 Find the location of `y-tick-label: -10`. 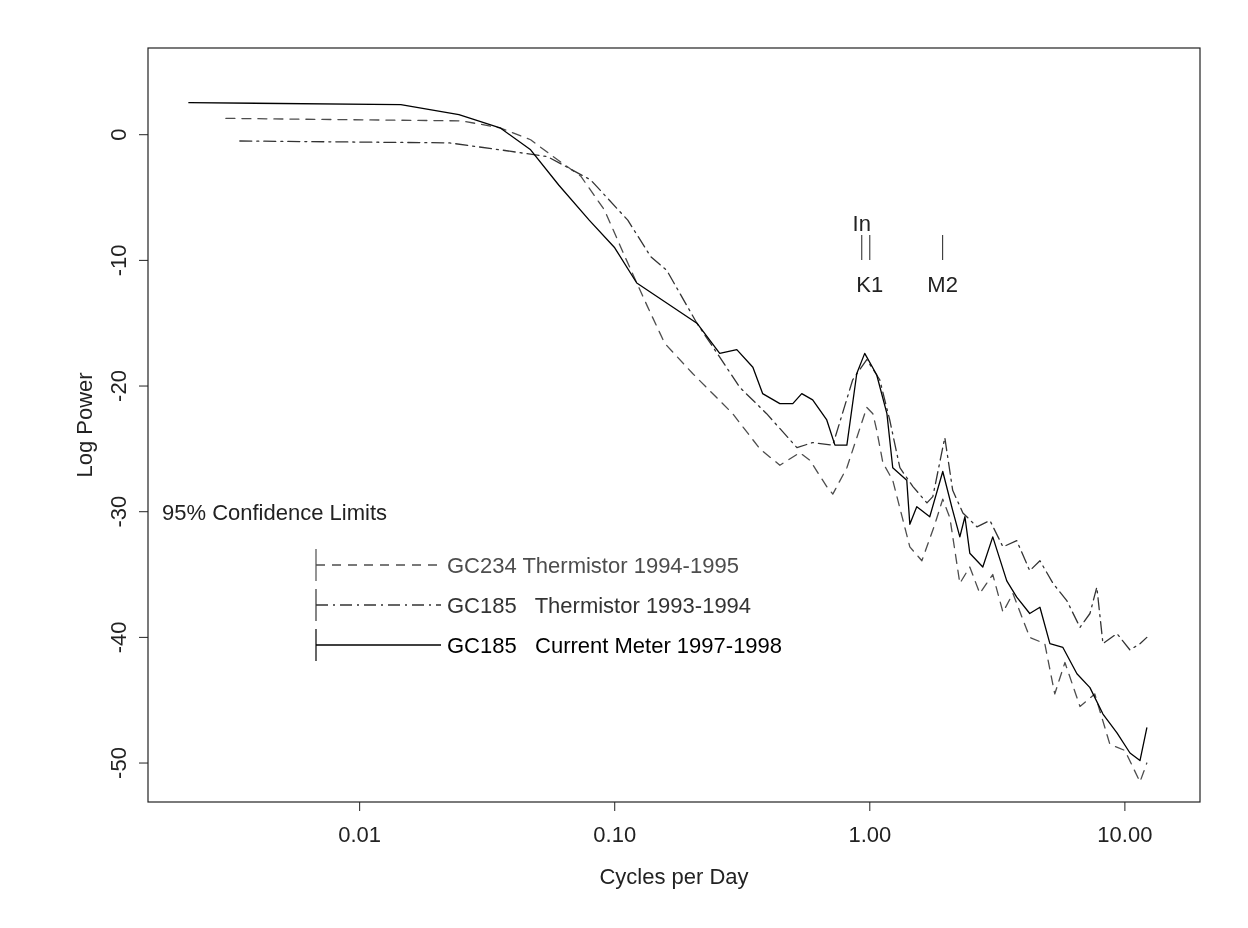

y-tick-label: -10 is located at coordinates (118, 260).